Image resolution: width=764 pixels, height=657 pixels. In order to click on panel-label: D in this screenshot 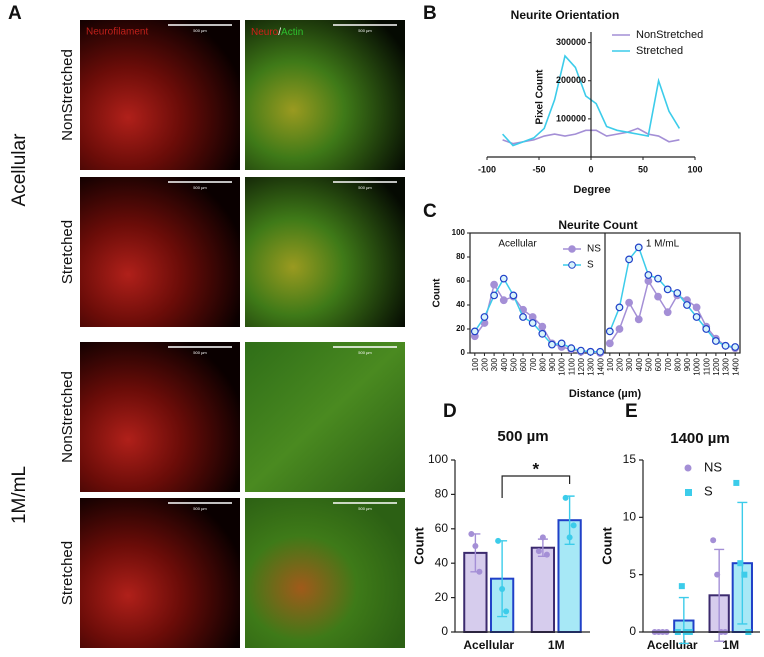, I will do `click(450, 411)`.